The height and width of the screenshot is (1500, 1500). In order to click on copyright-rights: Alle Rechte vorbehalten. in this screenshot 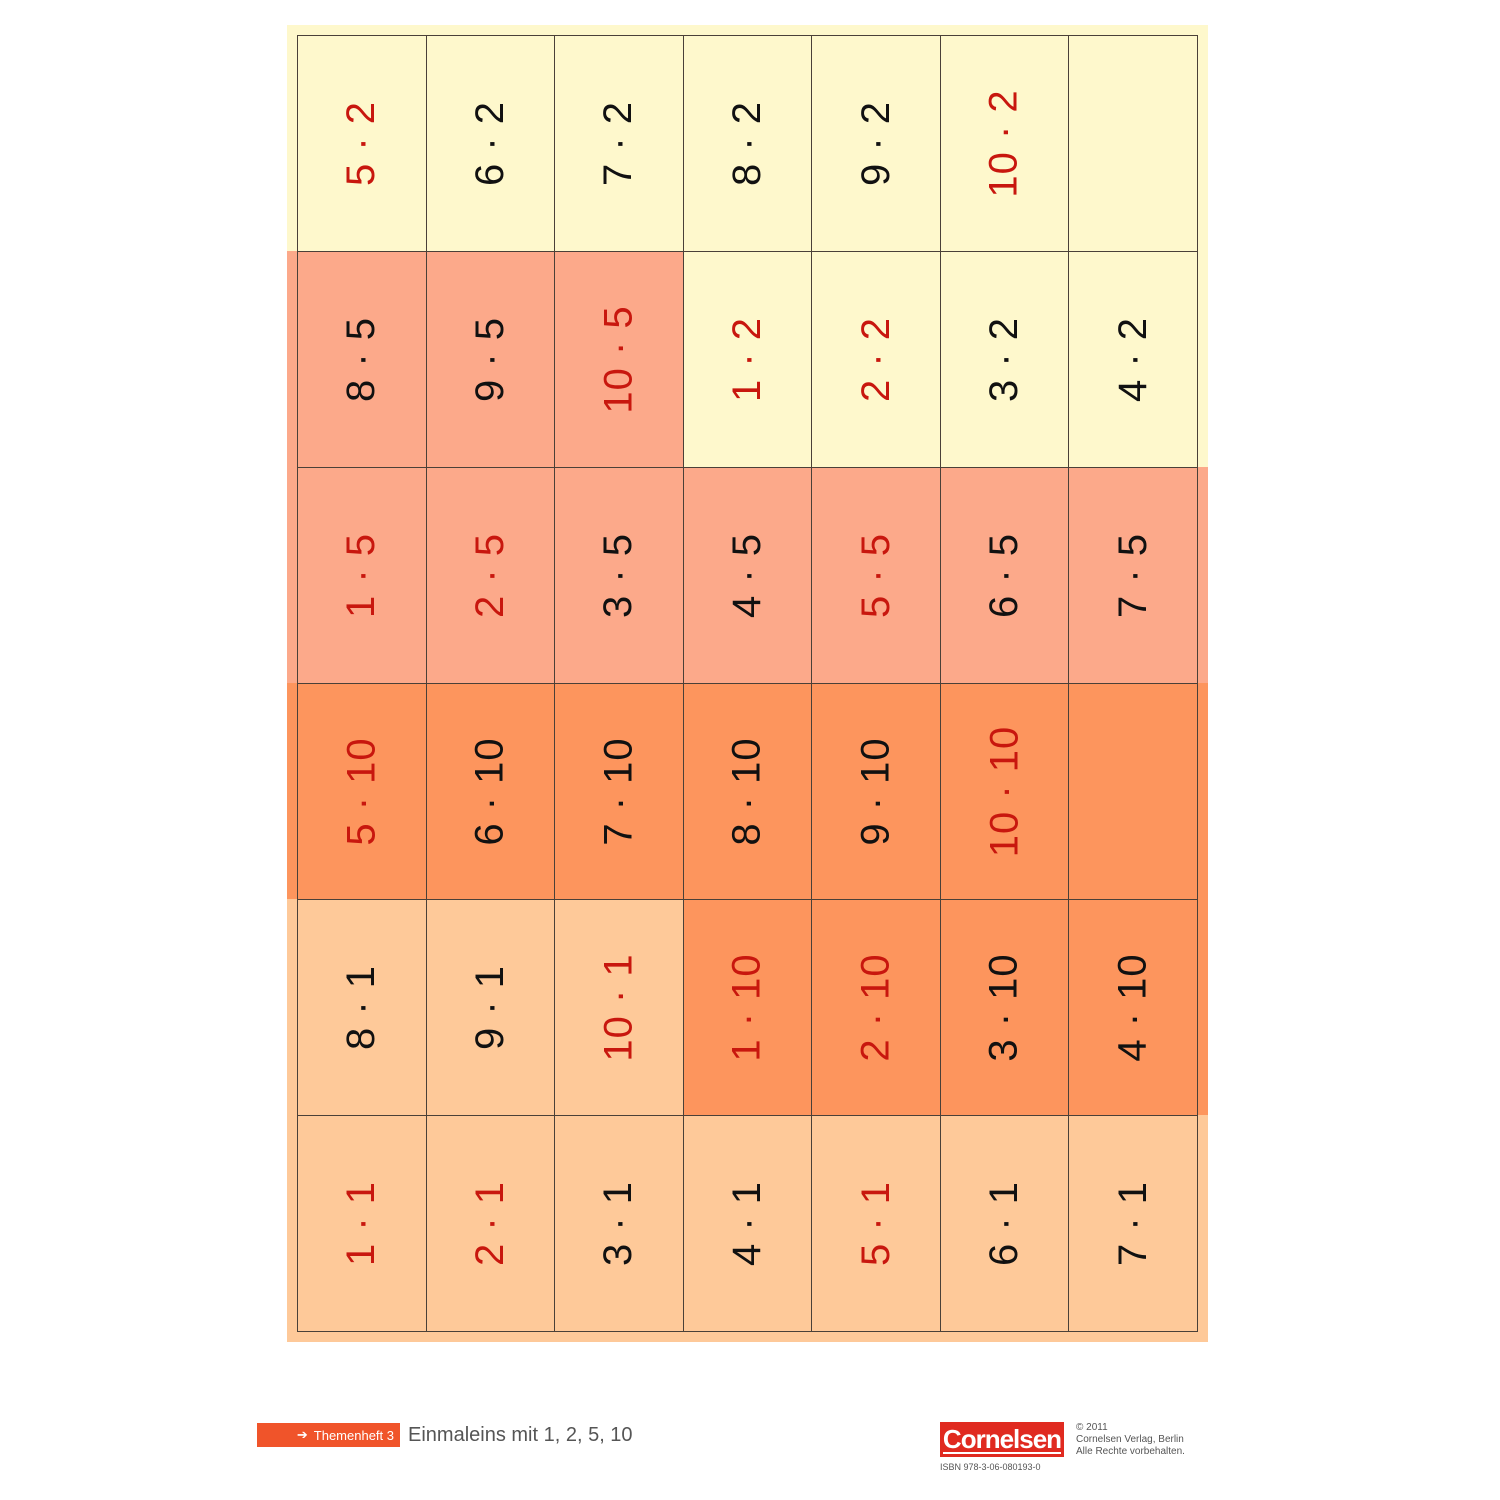, I will do `click(1130, 1451)`.